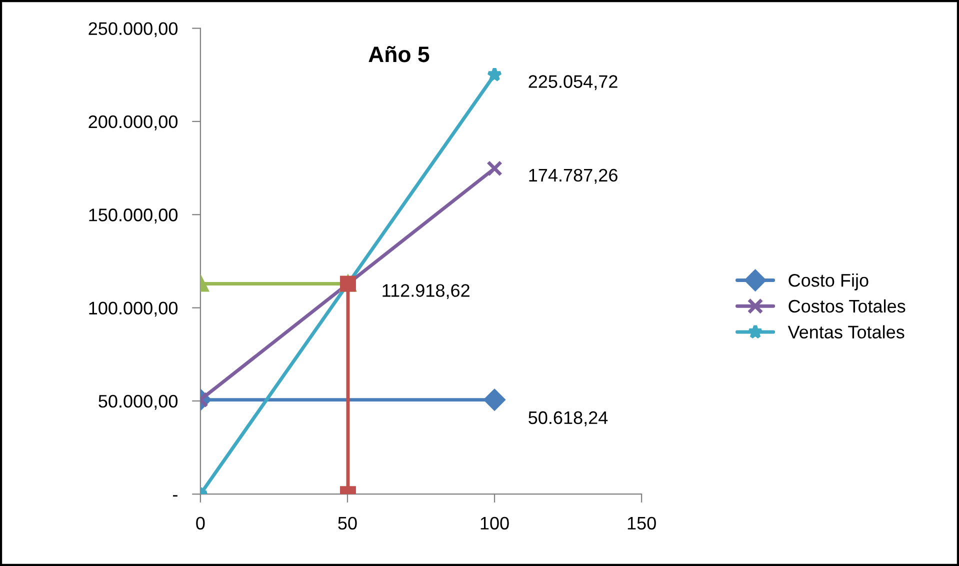 This screenshot has width=959, height=566. What do you see at coordinates (200, 523) in the screenshot?
I see `x-tick-label: 0` at bounding box center [200, 523].